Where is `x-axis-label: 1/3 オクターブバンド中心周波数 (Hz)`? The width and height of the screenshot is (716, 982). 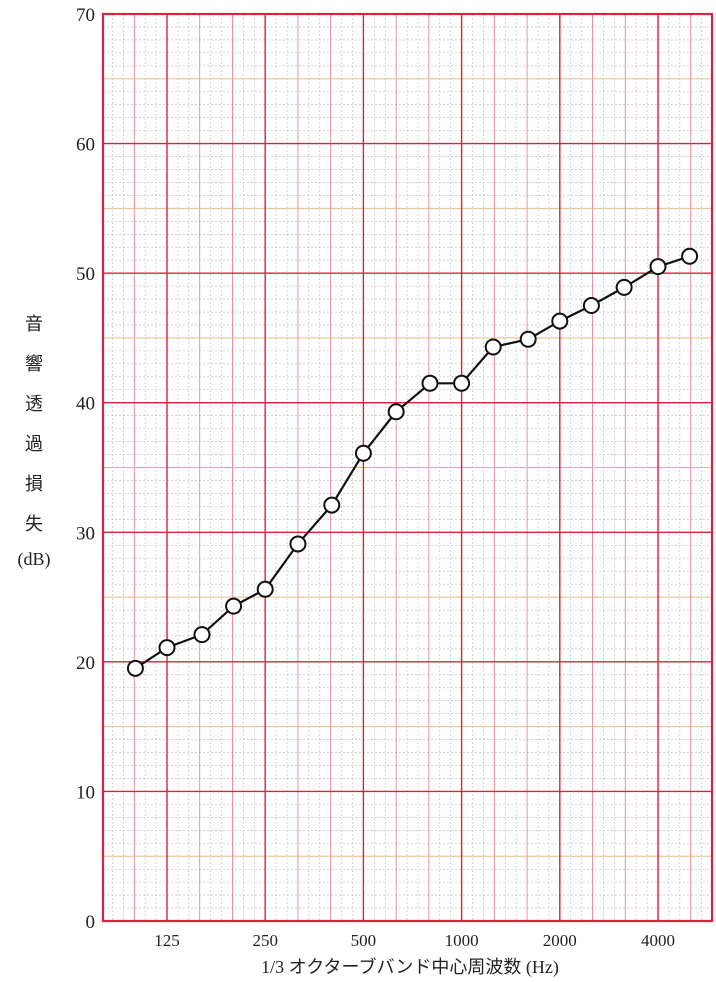 x-axis-label: 1/3 オクターブバンド中心周波数 (Hz) is located at coordinates (410, 967).